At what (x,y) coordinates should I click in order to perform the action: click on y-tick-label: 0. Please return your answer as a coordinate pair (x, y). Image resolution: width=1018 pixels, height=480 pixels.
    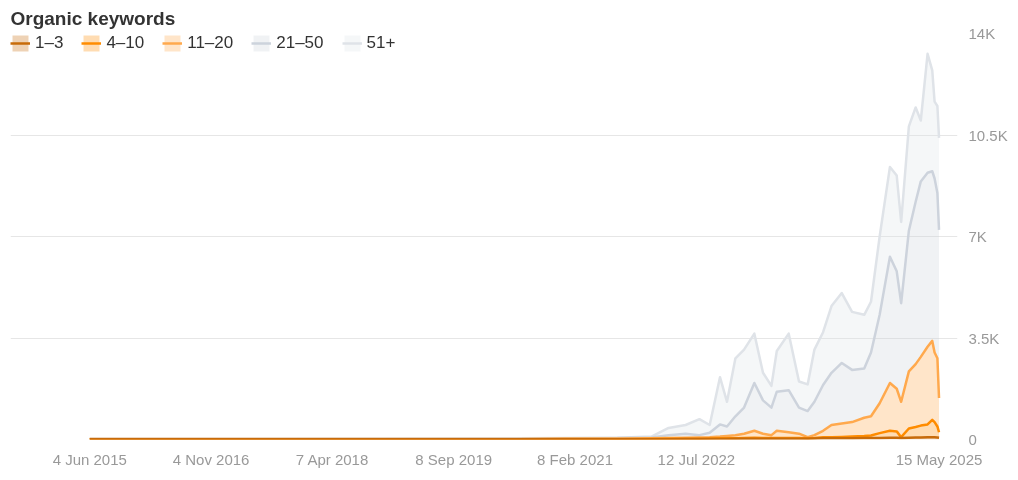
    Looking at the image, I should click on (972, 439).